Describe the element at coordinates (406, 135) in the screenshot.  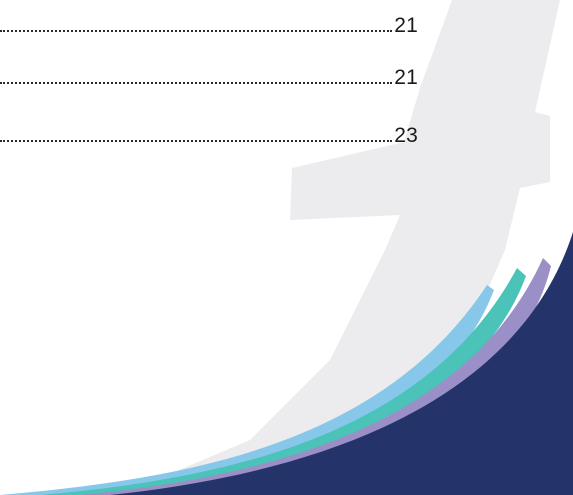
I see `toc-page-number: 23` at that location.